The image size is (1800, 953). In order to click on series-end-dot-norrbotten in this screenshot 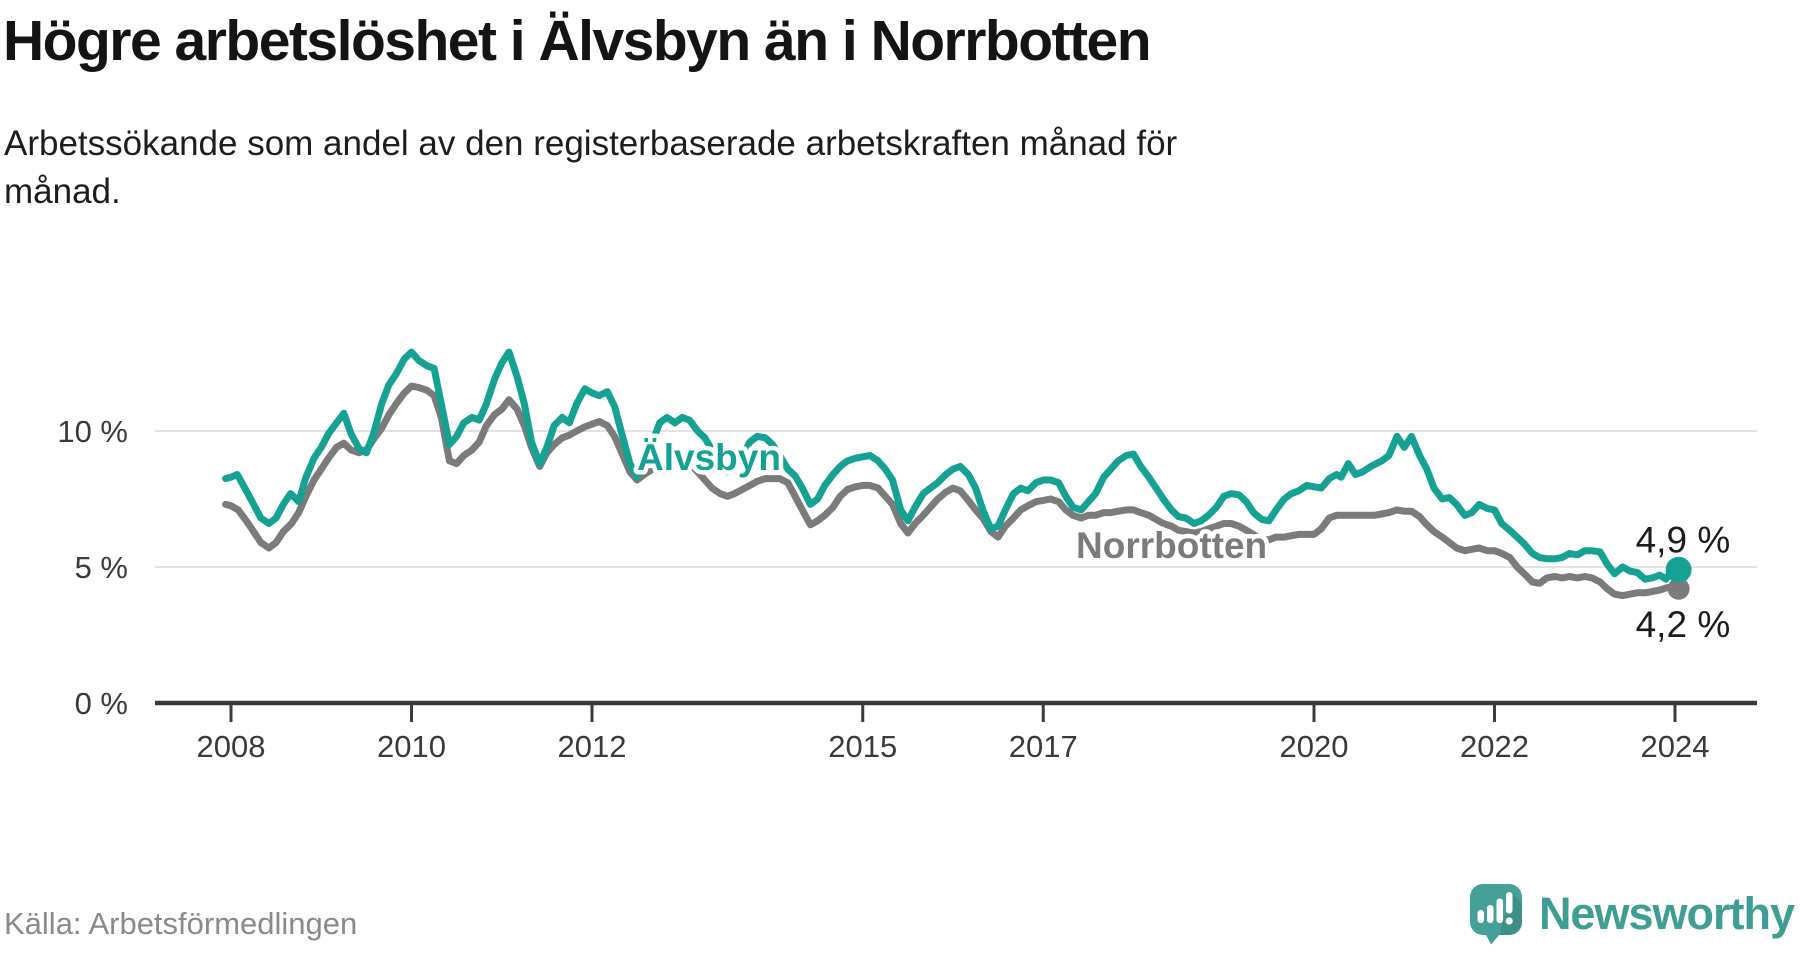, I will do `click(1678, 588)`.